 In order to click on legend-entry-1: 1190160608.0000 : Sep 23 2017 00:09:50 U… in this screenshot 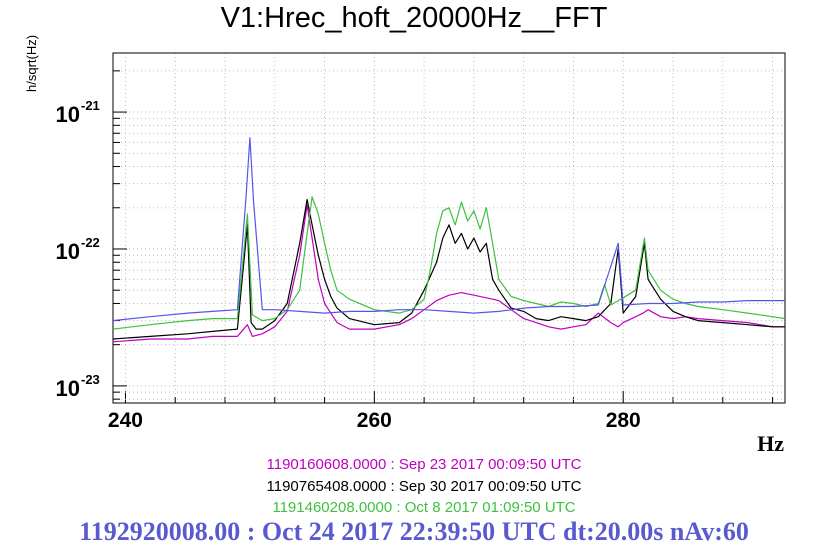, I will do `click(424, 464)`.